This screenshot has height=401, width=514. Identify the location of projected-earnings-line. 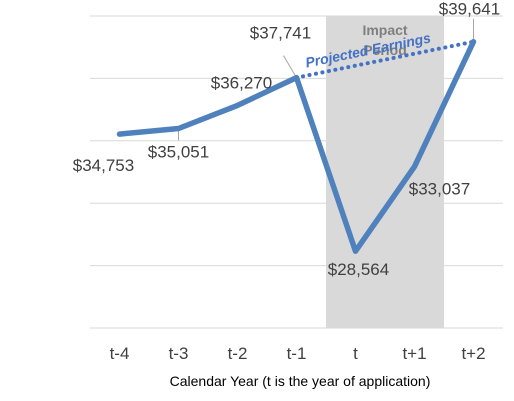
(385, 59).